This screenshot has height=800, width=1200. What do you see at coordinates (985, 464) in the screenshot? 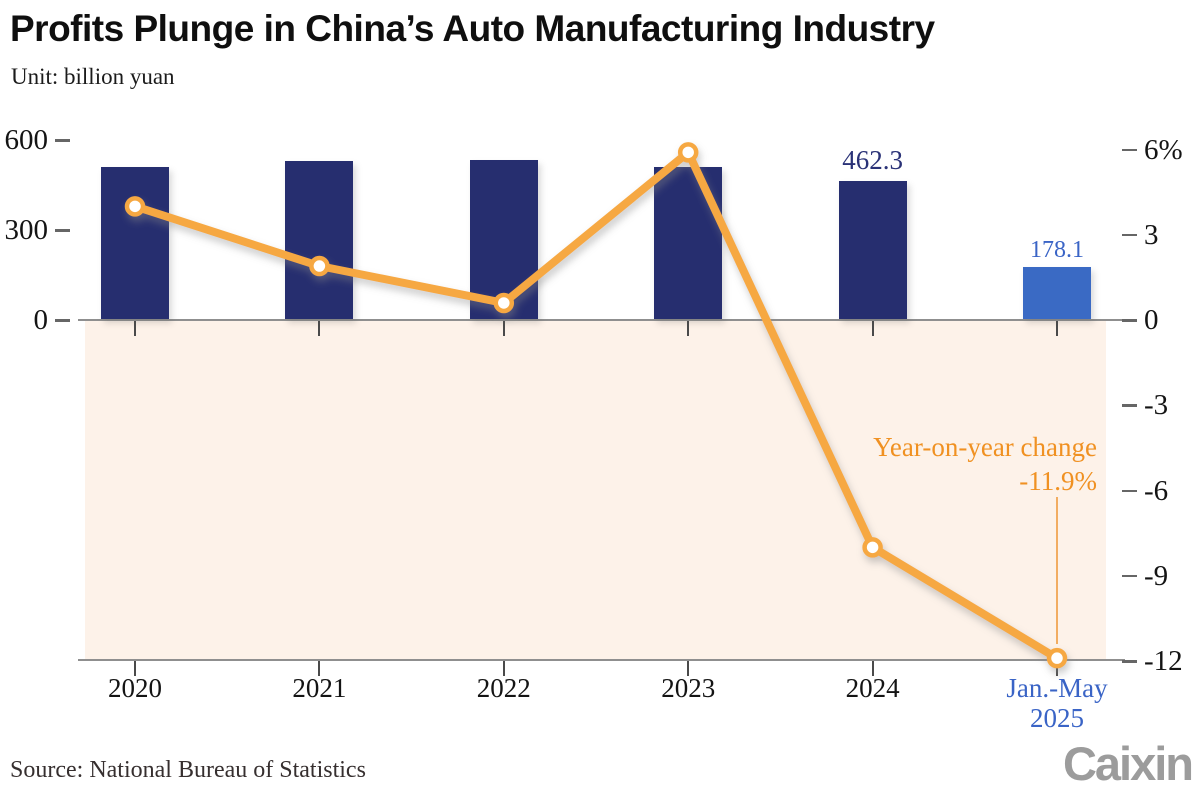
I see `yoy-annotation: Year-on-year change -11.9%` at bounding box center [985, 464].